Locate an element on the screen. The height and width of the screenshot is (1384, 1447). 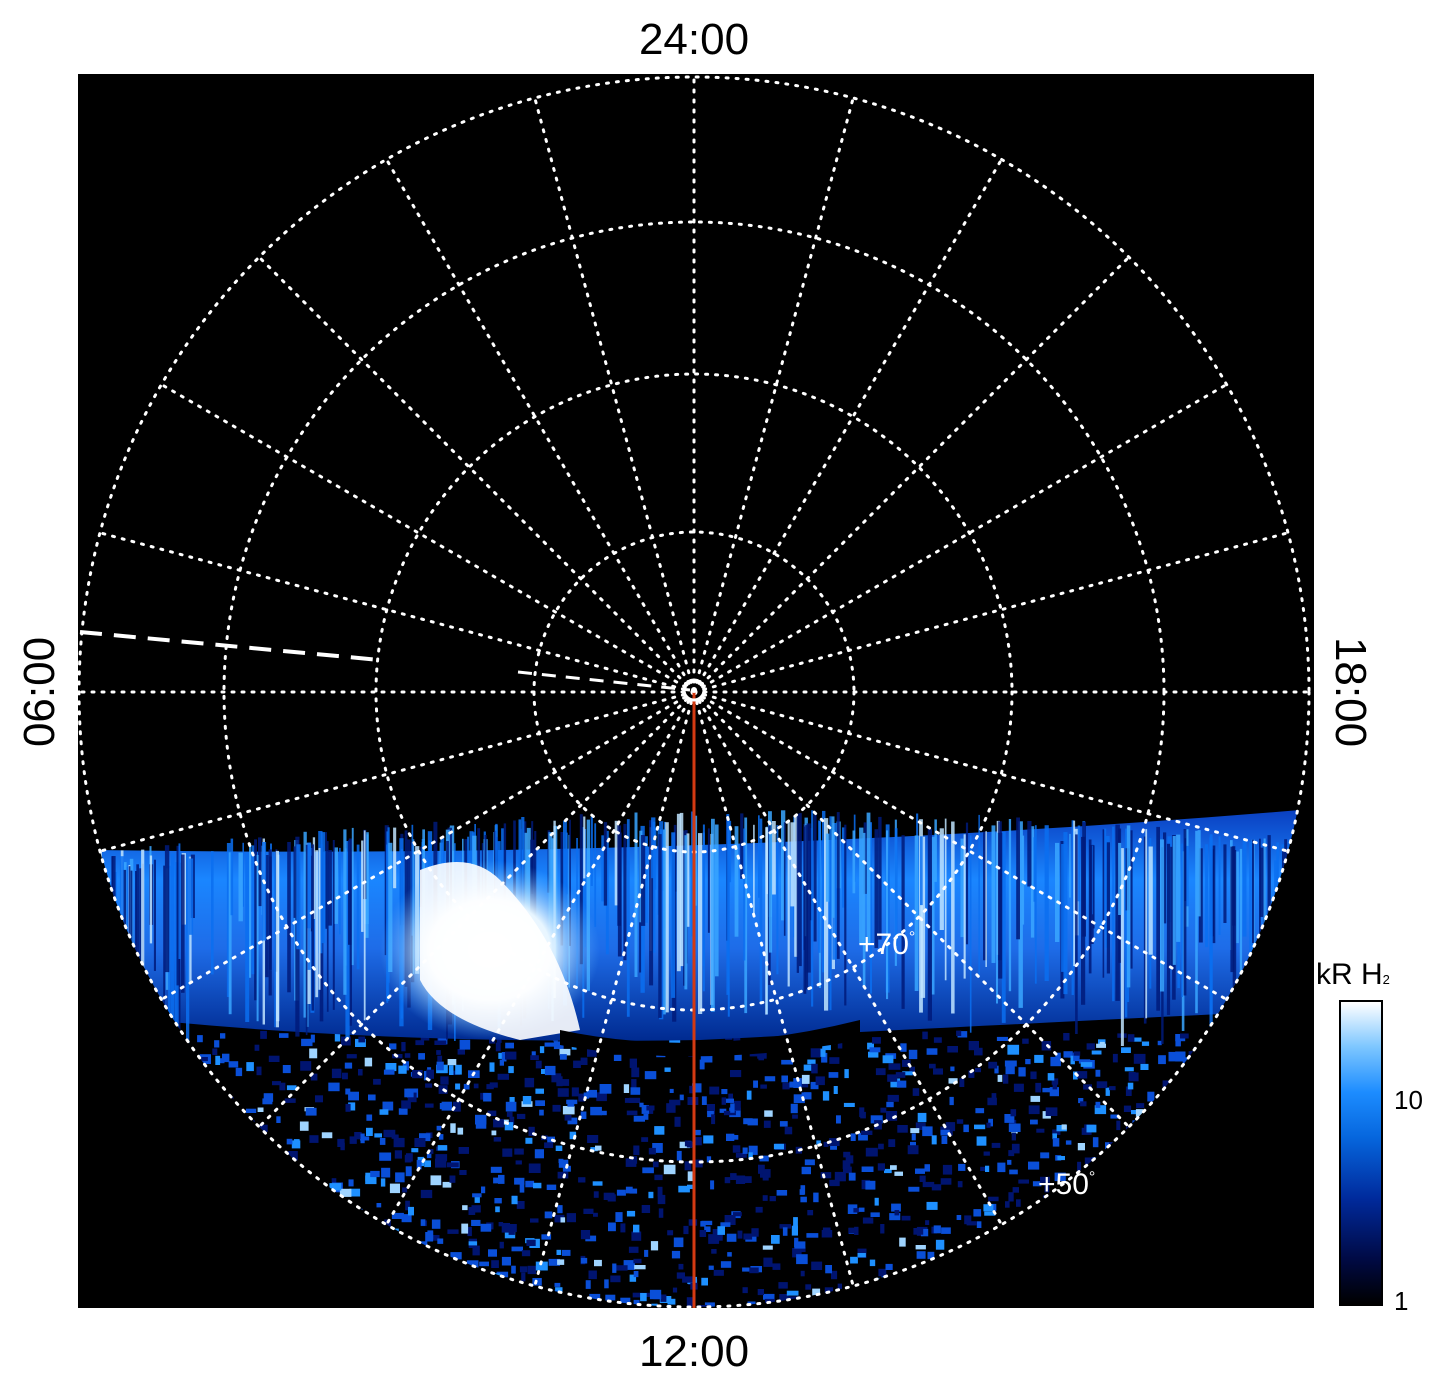
degree-symbol: ° is located at coordinates (912, 937).